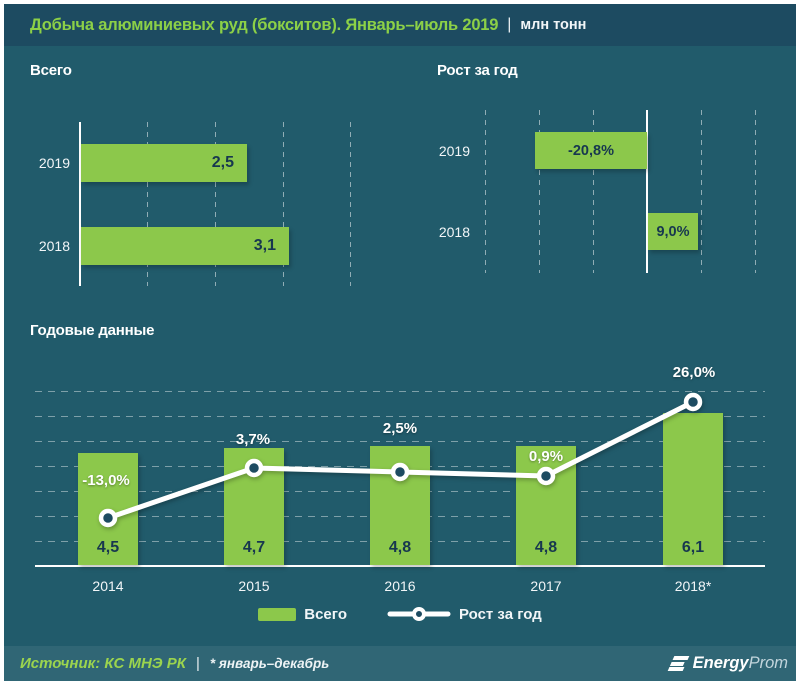 This screenshot has width=800, height=685. I want to click on annual-chart-baseline, so click(400, 566).